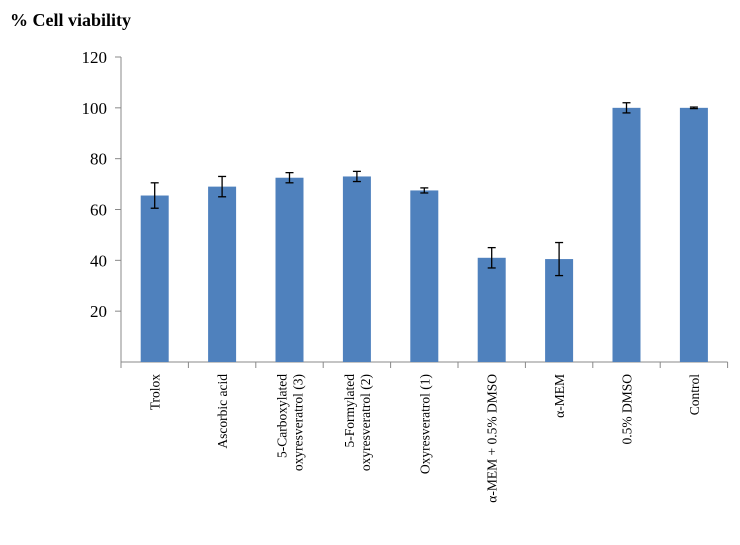 The width and height of the screenshot is (740, 545). I want to click on y-tick-label: 120, so click(95, 57).